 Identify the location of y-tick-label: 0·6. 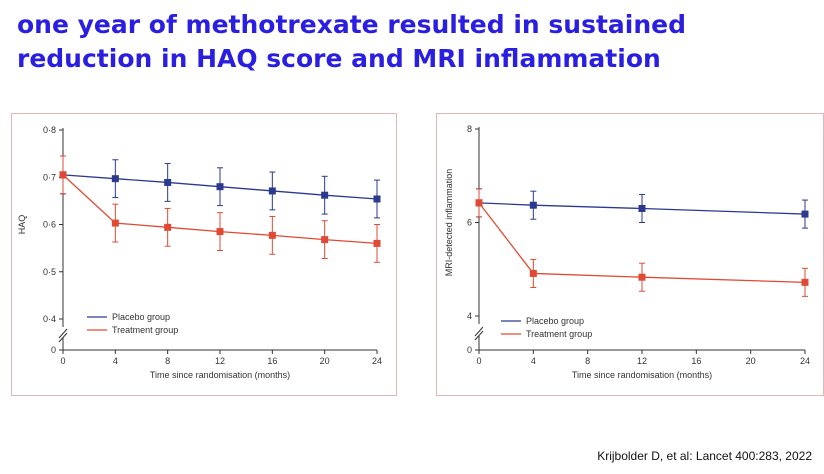
(49, 225).